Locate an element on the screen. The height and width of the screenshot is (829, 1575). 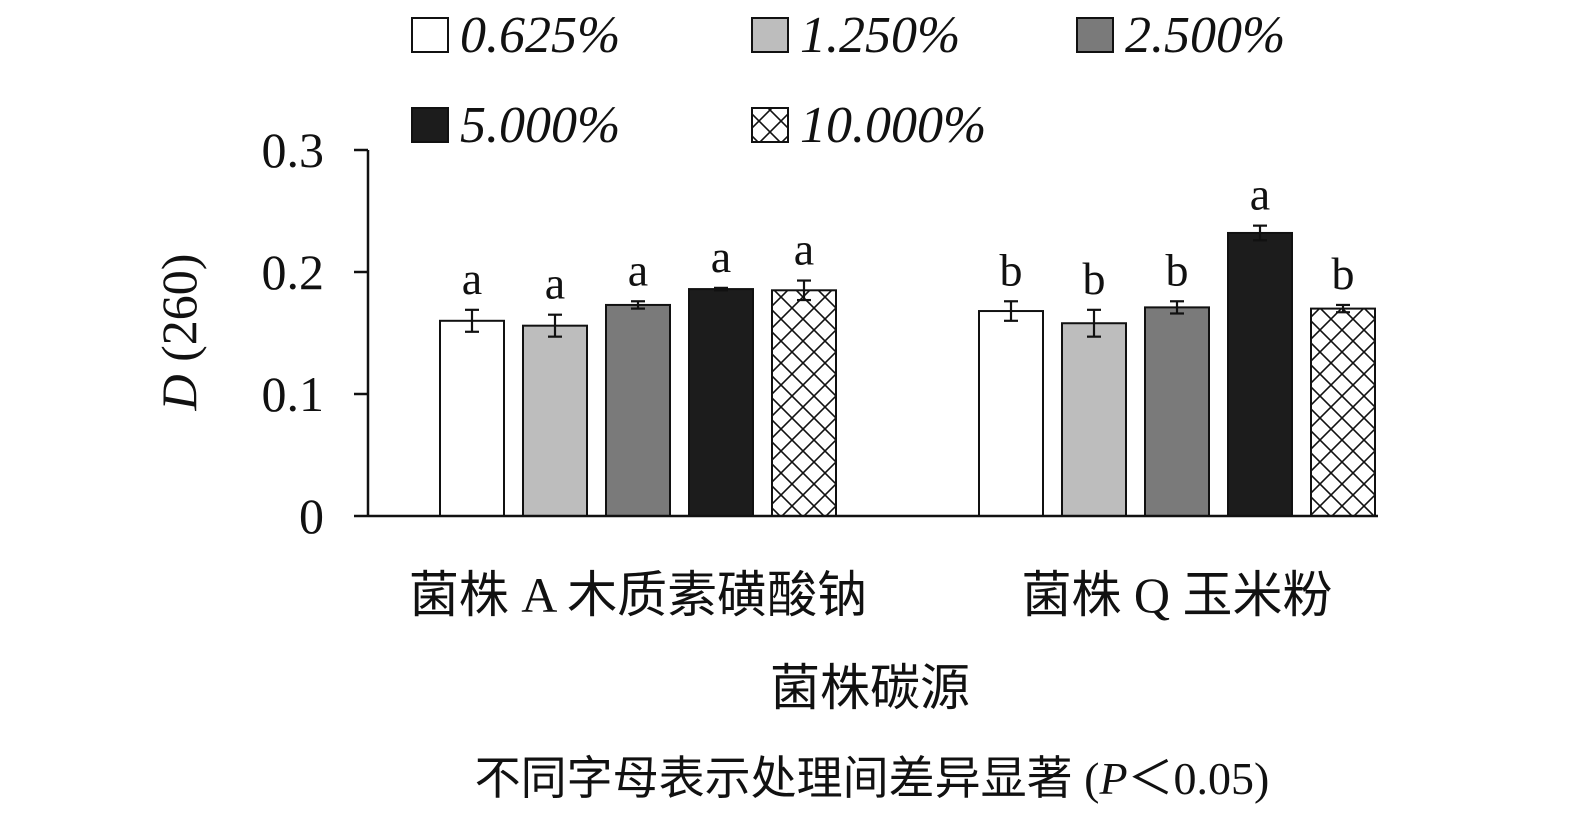
legend-label-4: 5.000% is located at coordinates (540, 125).